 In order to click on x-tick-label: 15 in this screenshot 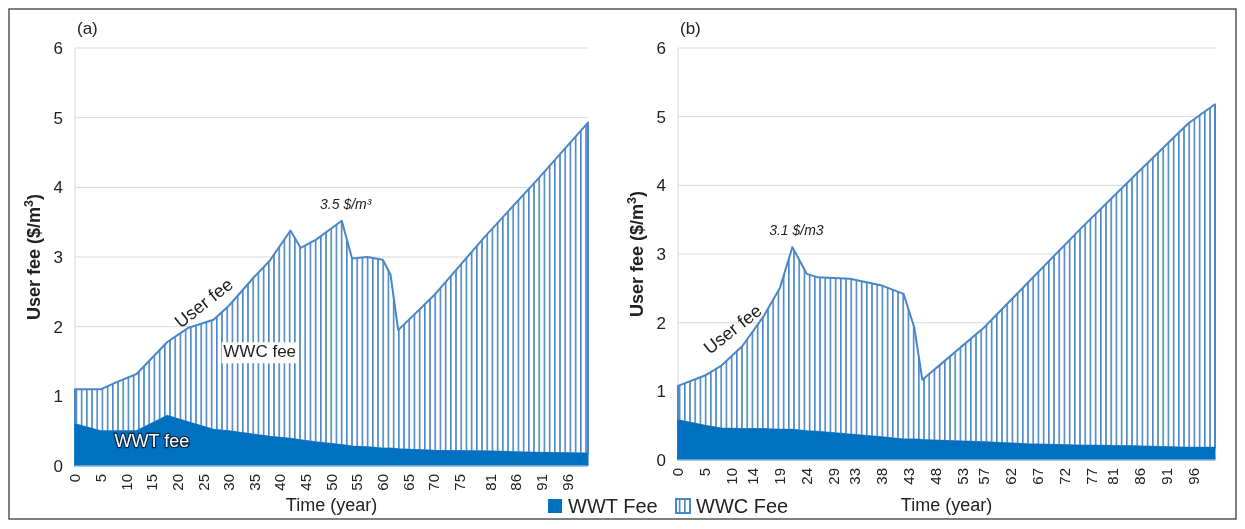, I will do `click(152, 482)`.